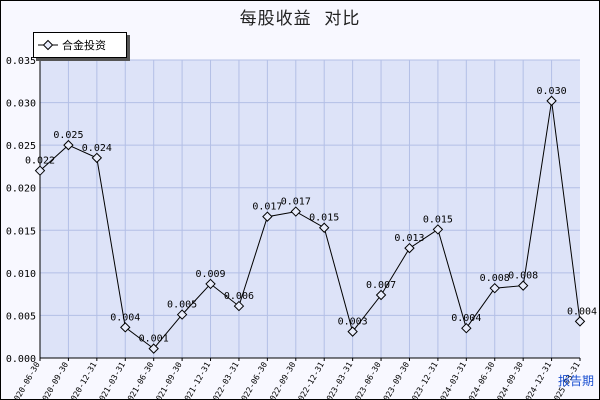 The height and width of the screenshot is (400, 600). Describe the element at coordinates (21, 146) in the screenshot. I see `y-tick-label: 0.025` at that location.